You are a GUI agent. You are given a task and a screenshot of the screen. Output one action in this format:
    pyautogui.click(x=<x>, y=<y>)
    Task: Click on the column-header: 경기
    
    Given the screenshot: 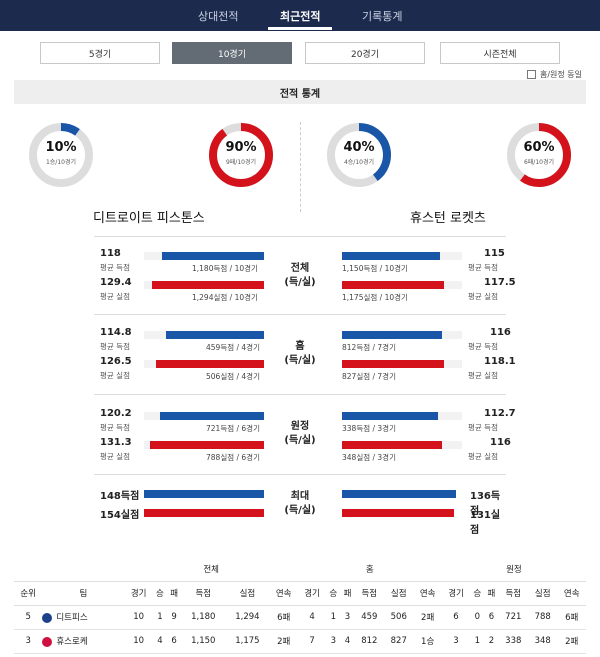 What is the action you would take?
    pyautogui.click(x=312, y=593)
    